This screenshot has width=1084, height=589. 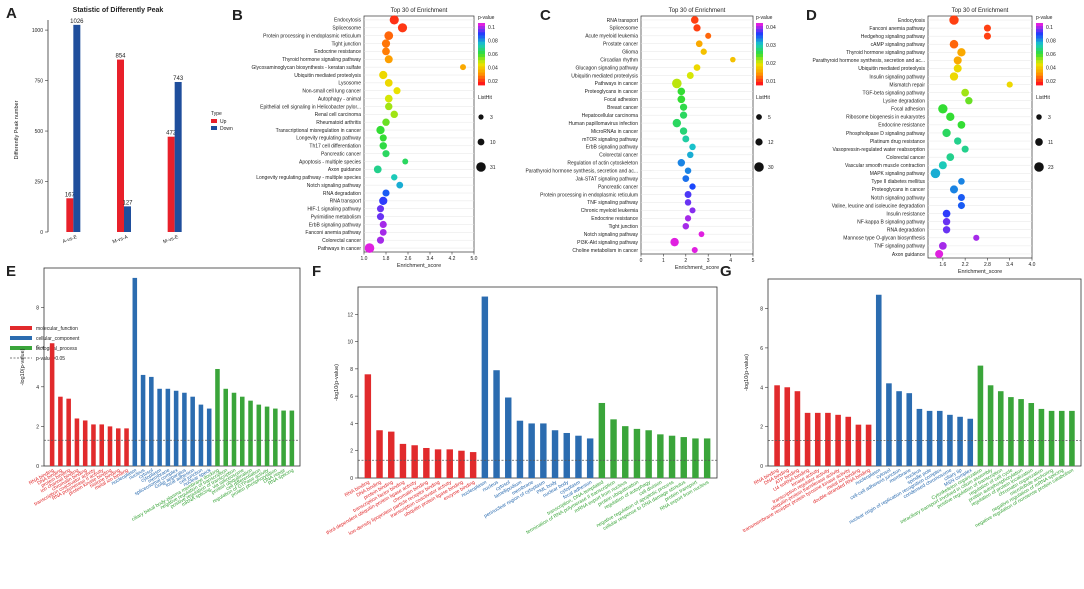 What do you see at coordinates (37, 467) in the screenshot?
I see `chart-e-ytick-label: 0` at bounding box center [37, 467].